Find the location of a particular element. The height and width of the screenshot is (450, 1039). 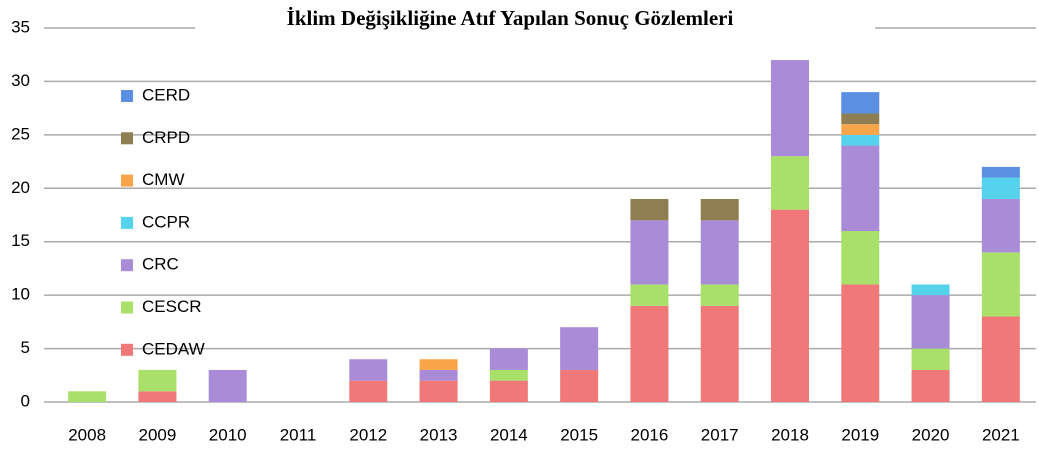

legend-label: CEDAW is located at coordinates (173, 348).